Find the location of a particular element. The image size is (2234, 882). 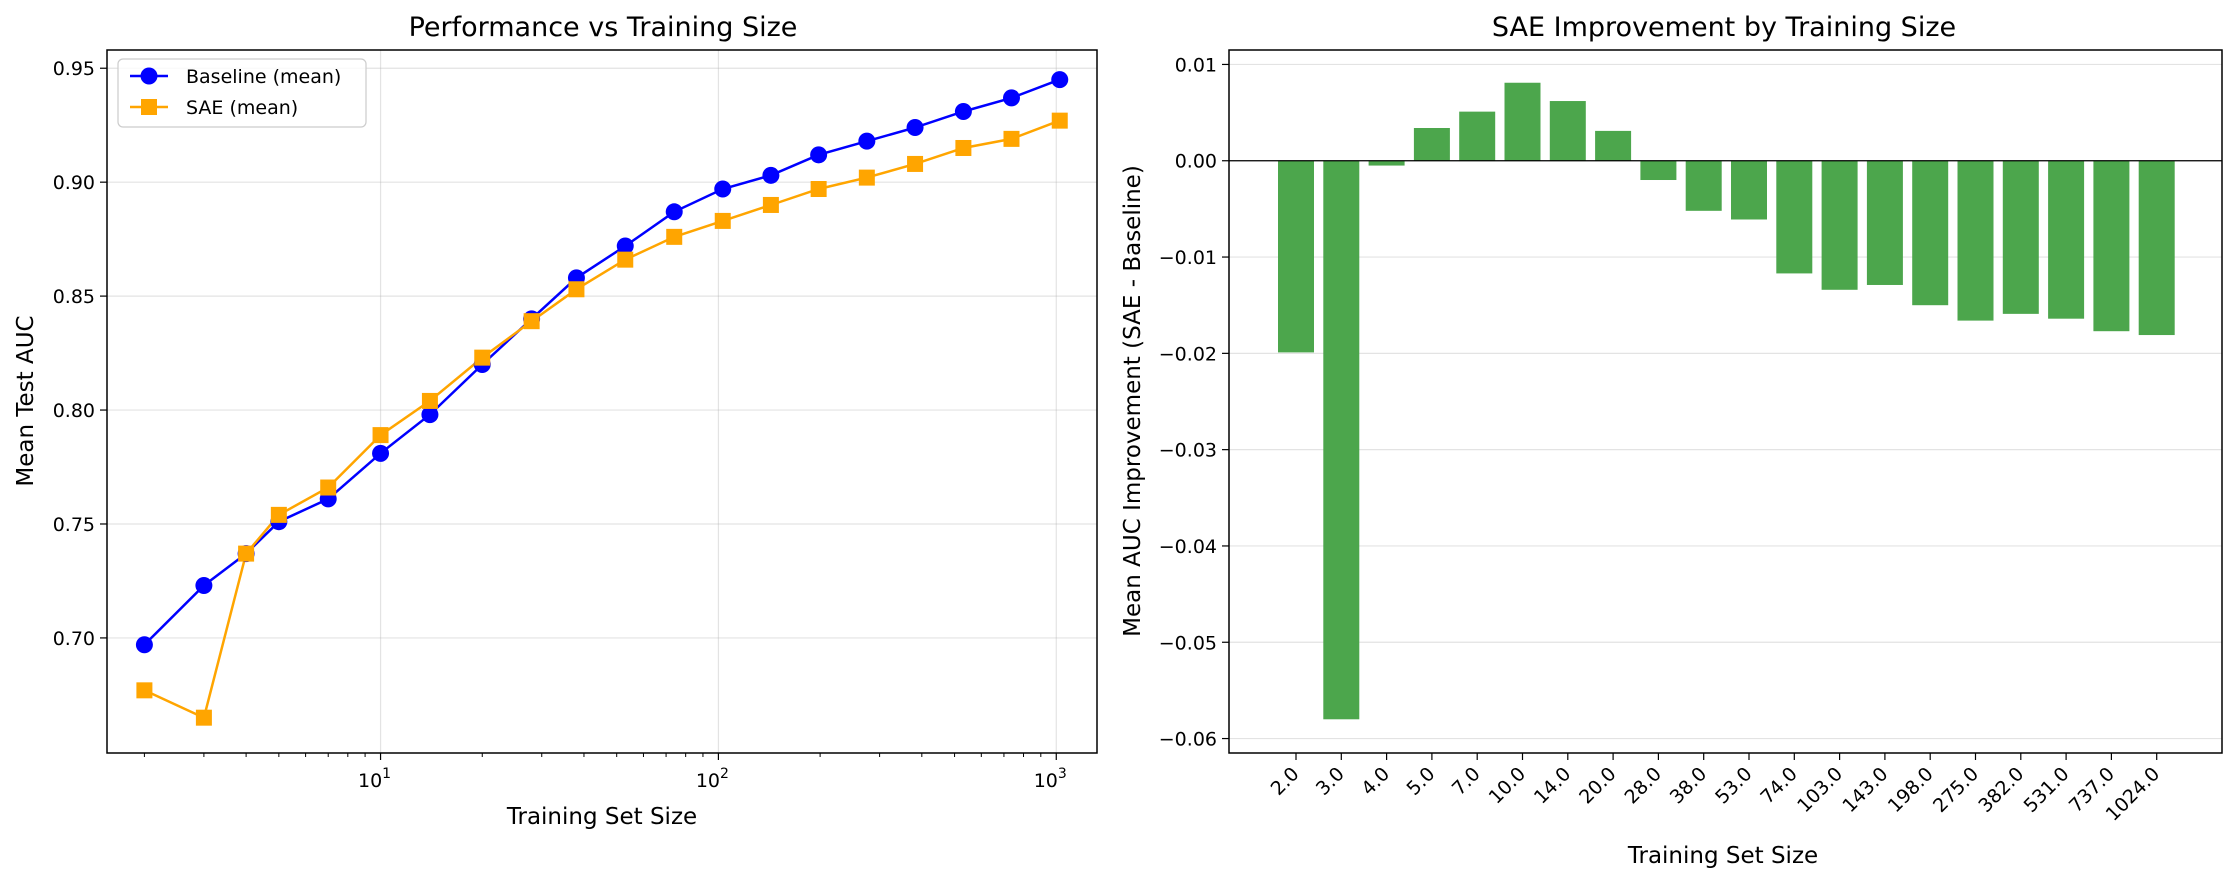

left-x-tick-label: 10² is located at coordinates (712, 779).